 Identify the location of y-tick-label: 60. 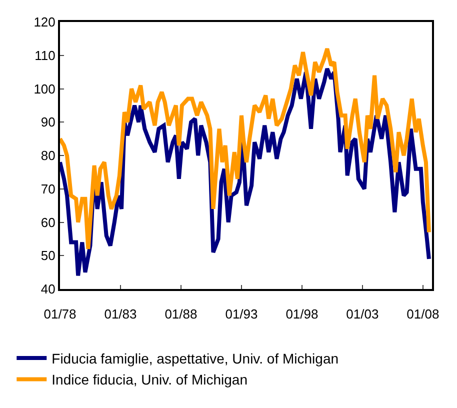
(48, 222).